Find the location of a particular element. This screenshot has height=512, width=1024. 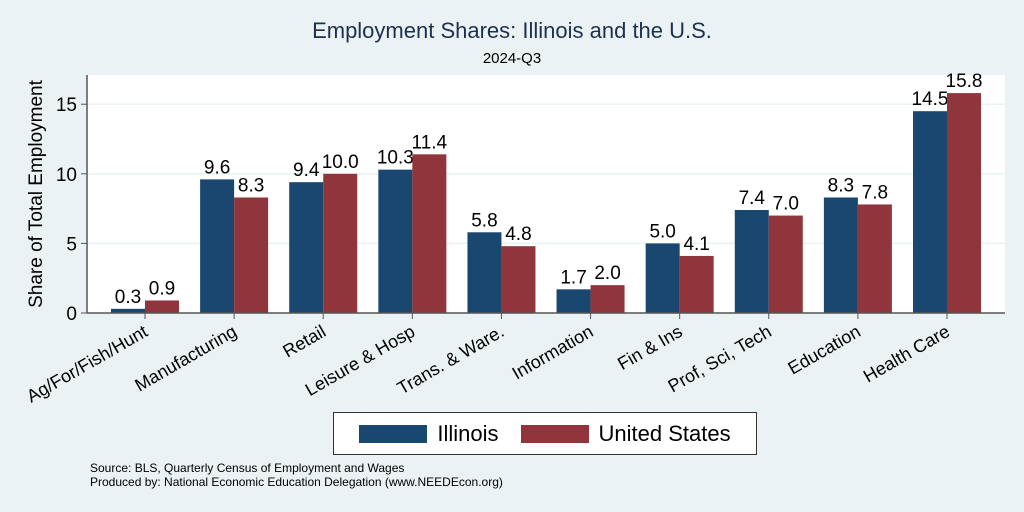

legend-item-us: United States is located at coordinates (625, 433).